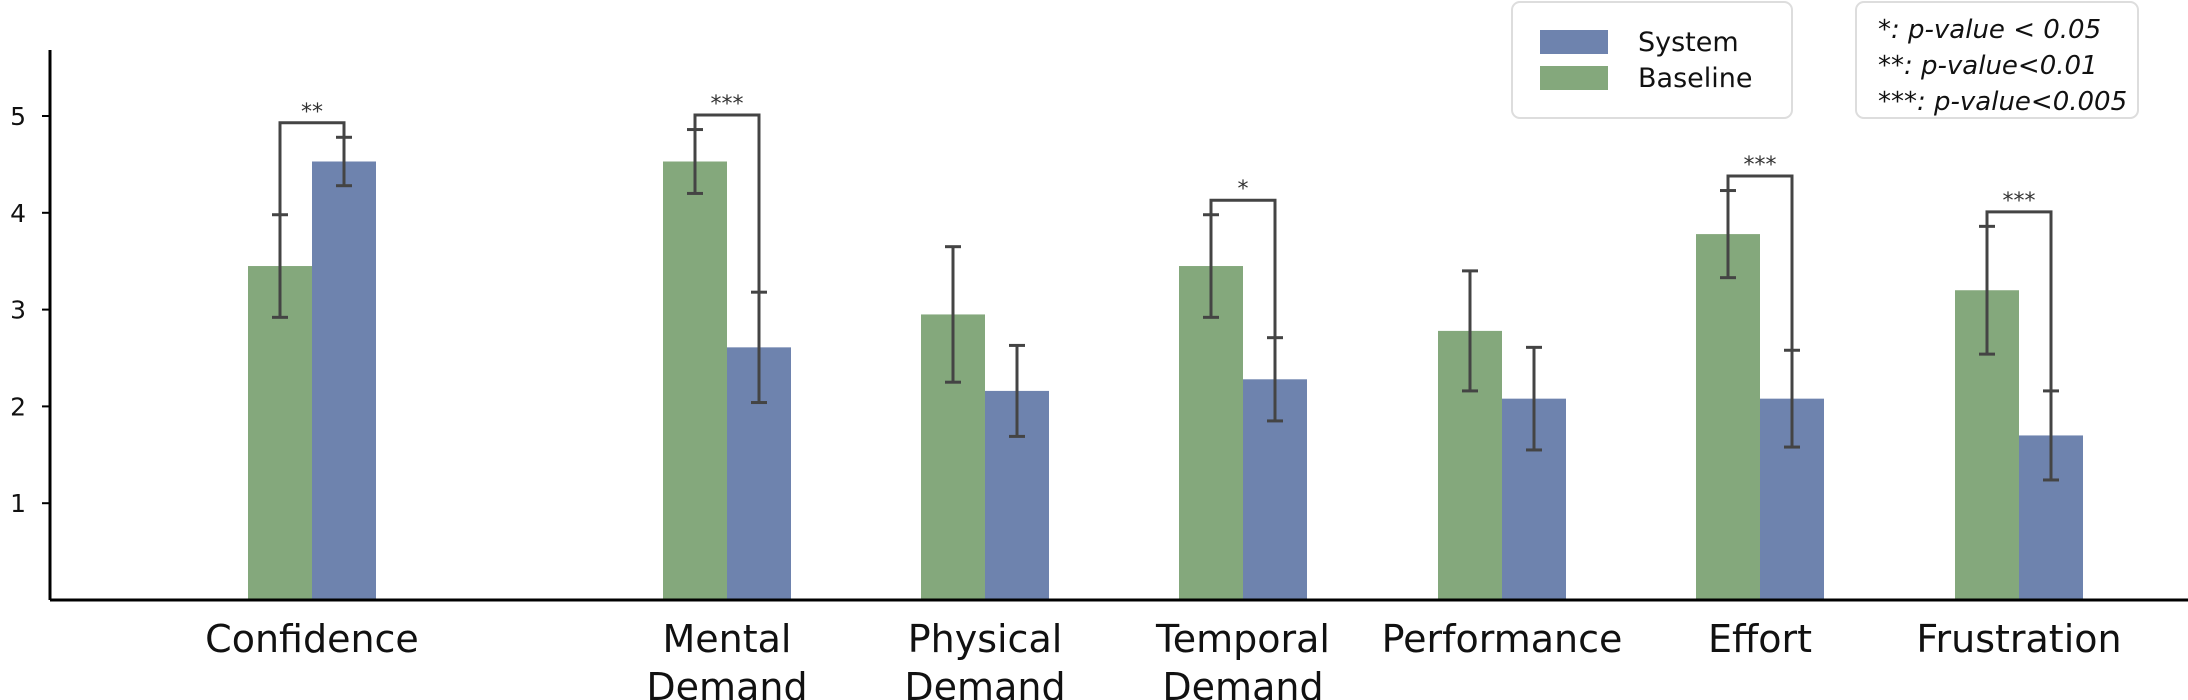  I want to click on category-label-line: Frustration, so click(2018, 639).